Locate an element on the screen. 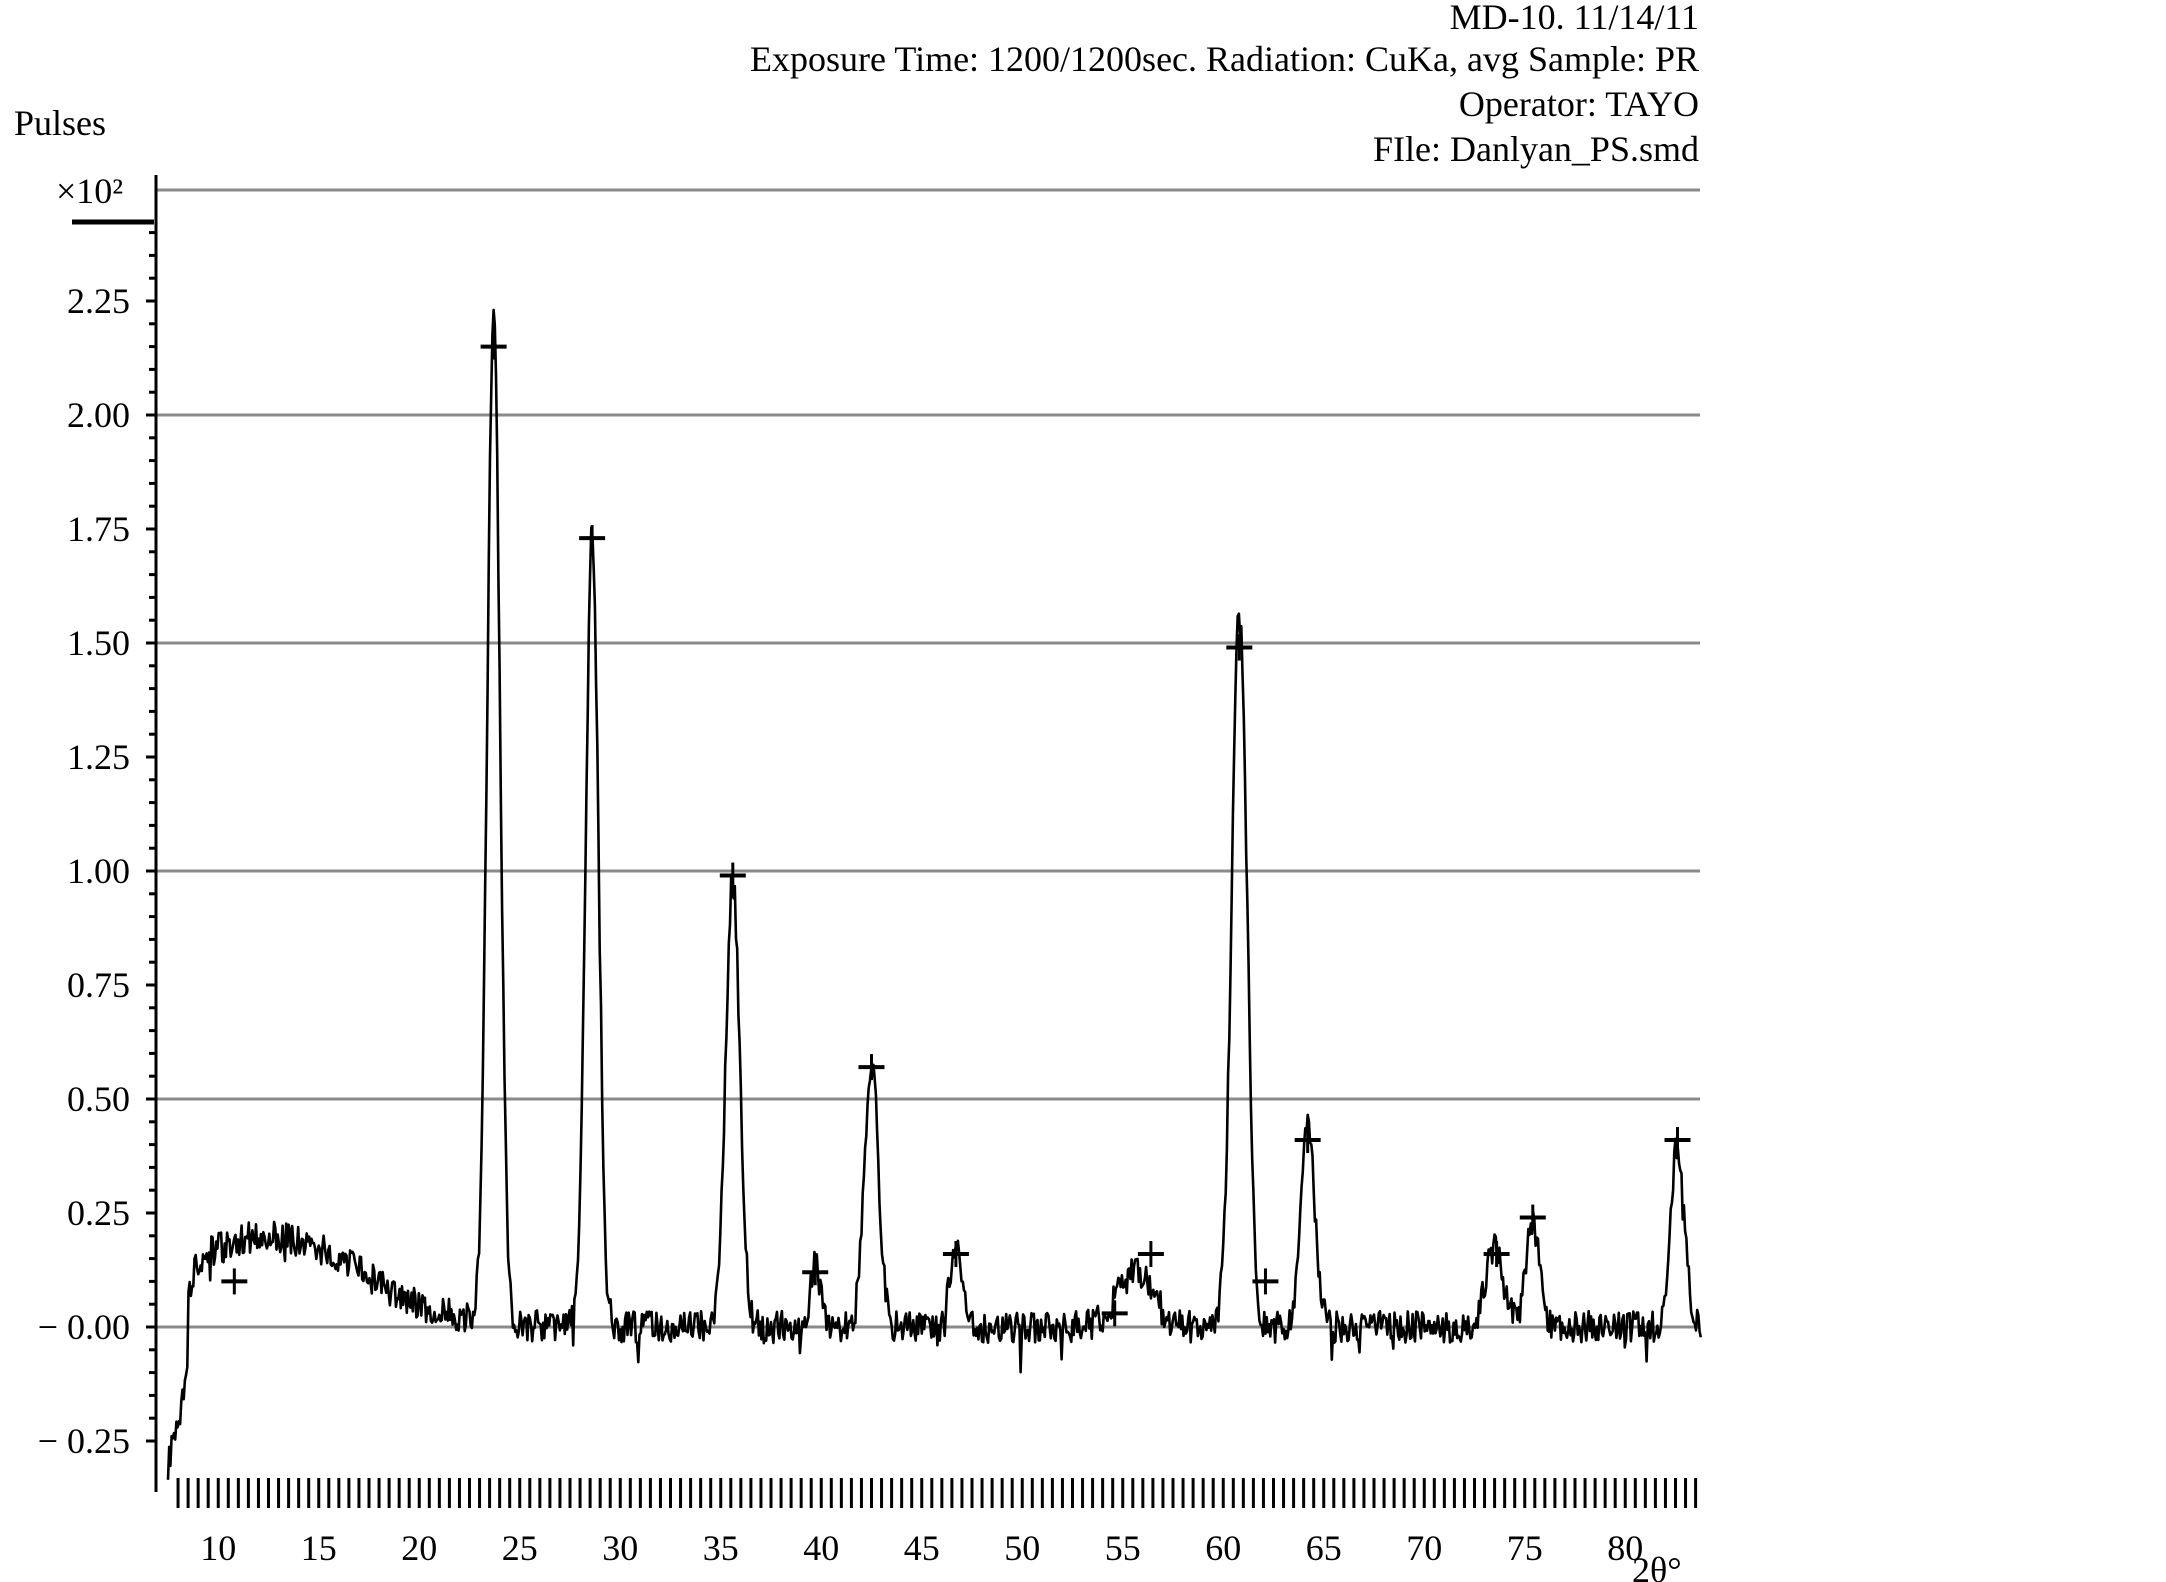 The width and height of the screenshot is (2166, 1582). x-axis-title: 2θ° is located at coordinates (1657, 1566).